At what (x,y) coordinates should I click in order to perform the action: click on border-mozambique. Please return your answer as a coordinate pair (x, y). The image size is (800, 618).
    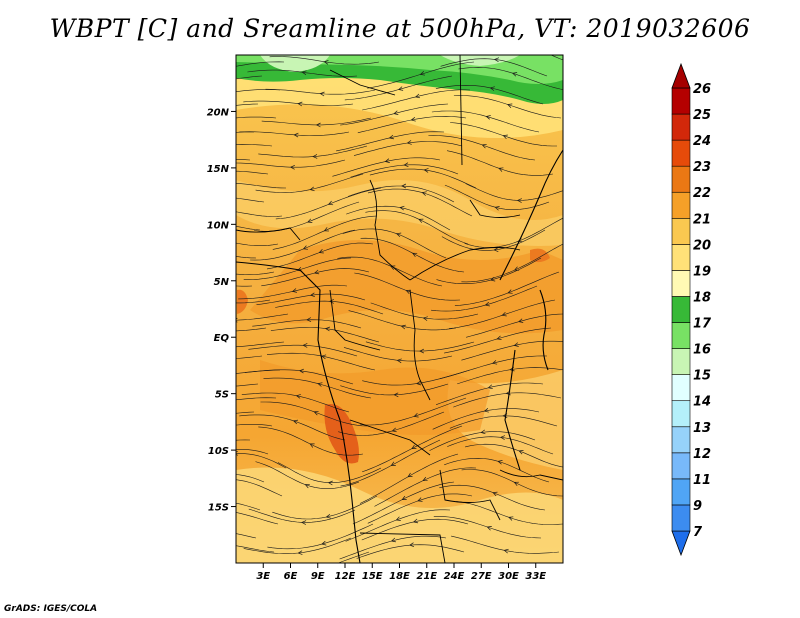
    Looking at the image, I should click on (531, 475).